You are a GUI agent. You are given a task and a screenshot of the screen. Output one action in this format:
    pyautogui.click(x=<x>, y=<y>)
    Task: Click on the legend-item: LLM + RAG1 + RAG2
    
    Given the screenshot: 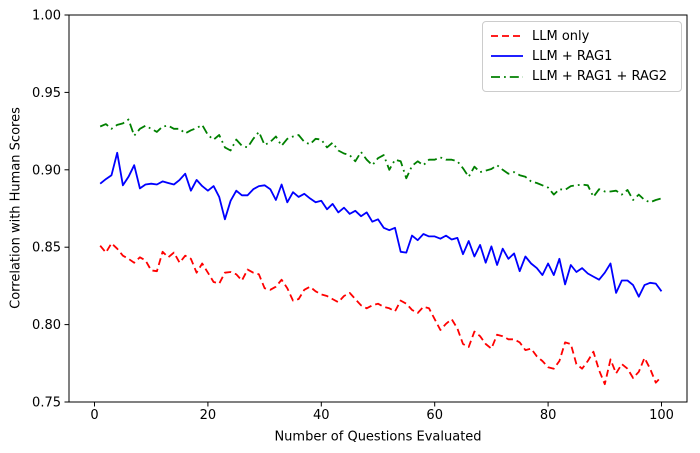 What is the action you would take?
    pyautogui.click(x=582, y=77)
    